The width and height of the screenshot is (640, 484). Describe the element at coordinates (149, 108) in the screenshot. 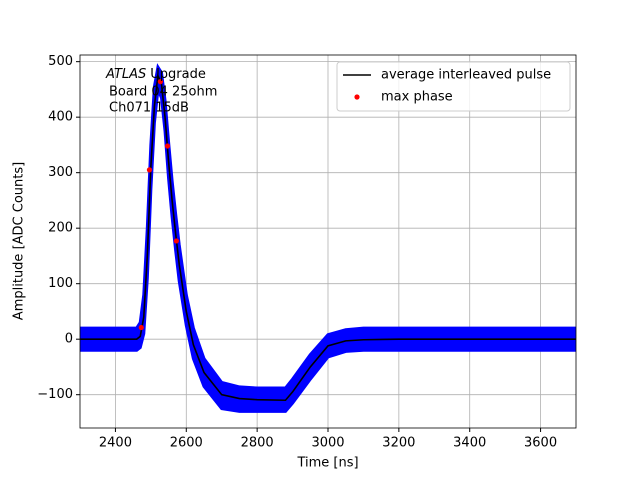

I see `annotation-line: Ch071 15dB` at that location.